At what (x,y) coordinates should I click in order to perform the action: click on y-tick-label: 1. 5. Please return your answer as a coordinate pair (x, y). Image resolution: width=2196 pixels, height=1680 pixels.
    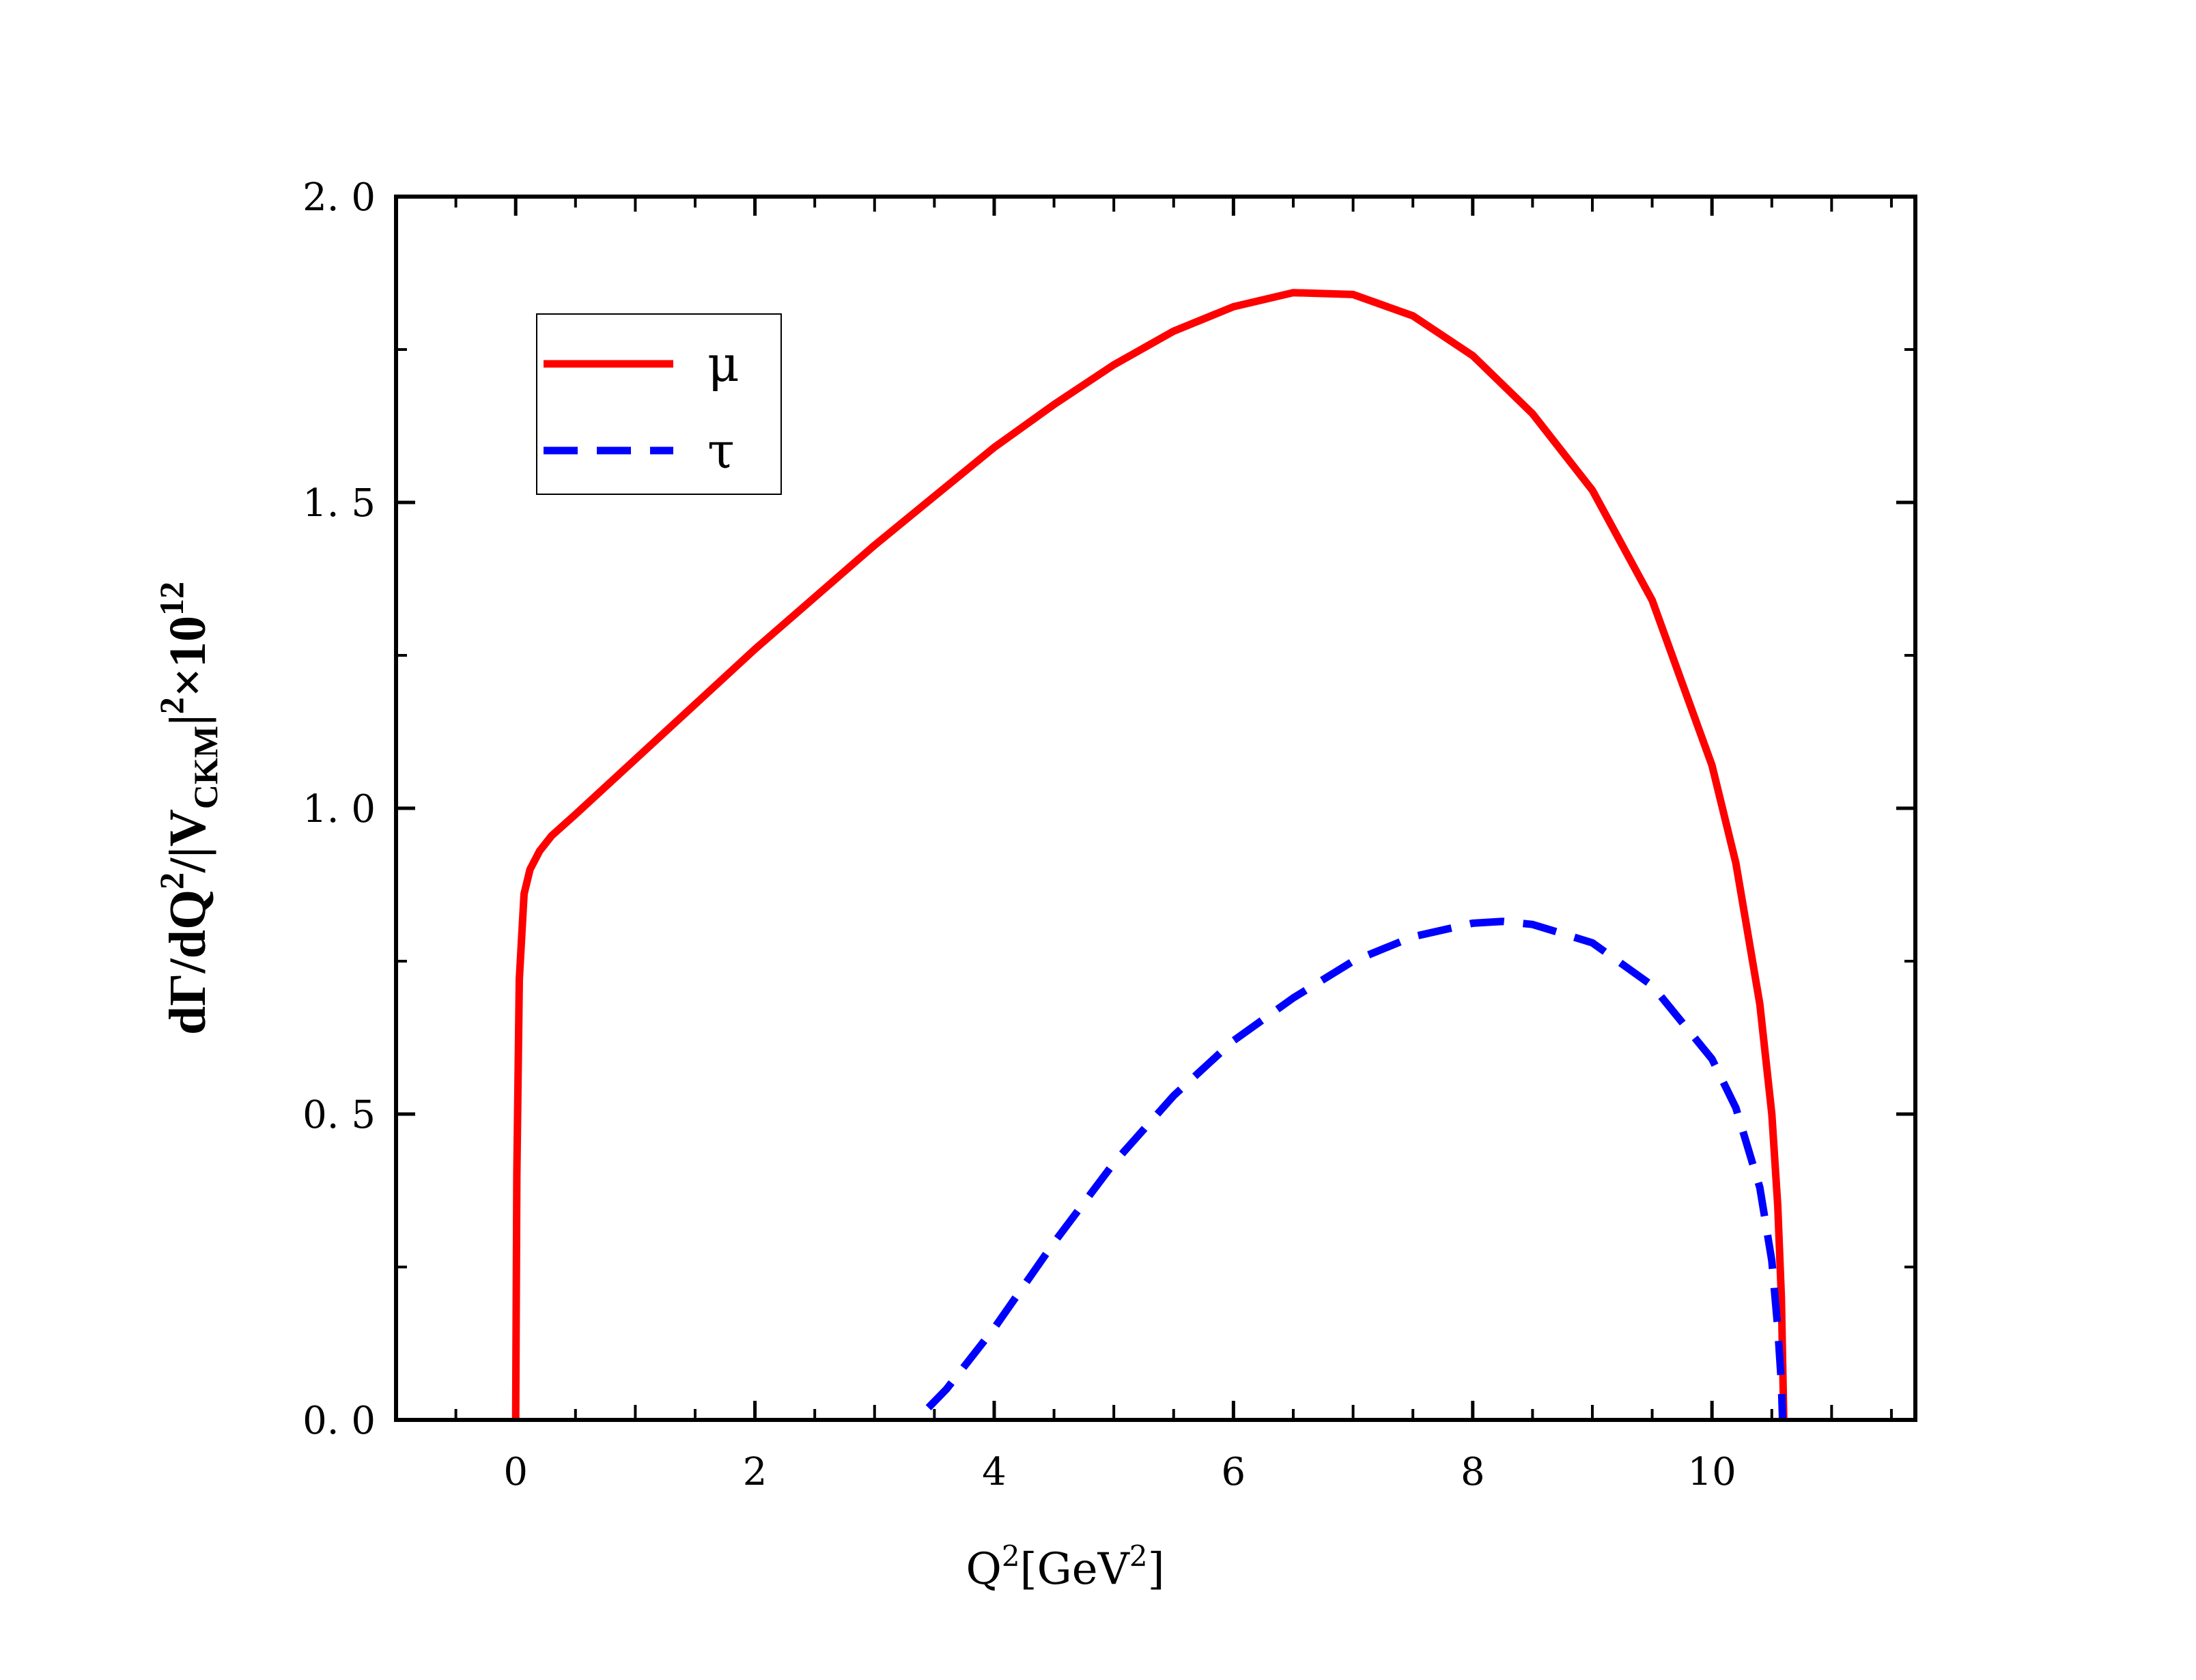
    Looking at the image, I should click on (339, 503).